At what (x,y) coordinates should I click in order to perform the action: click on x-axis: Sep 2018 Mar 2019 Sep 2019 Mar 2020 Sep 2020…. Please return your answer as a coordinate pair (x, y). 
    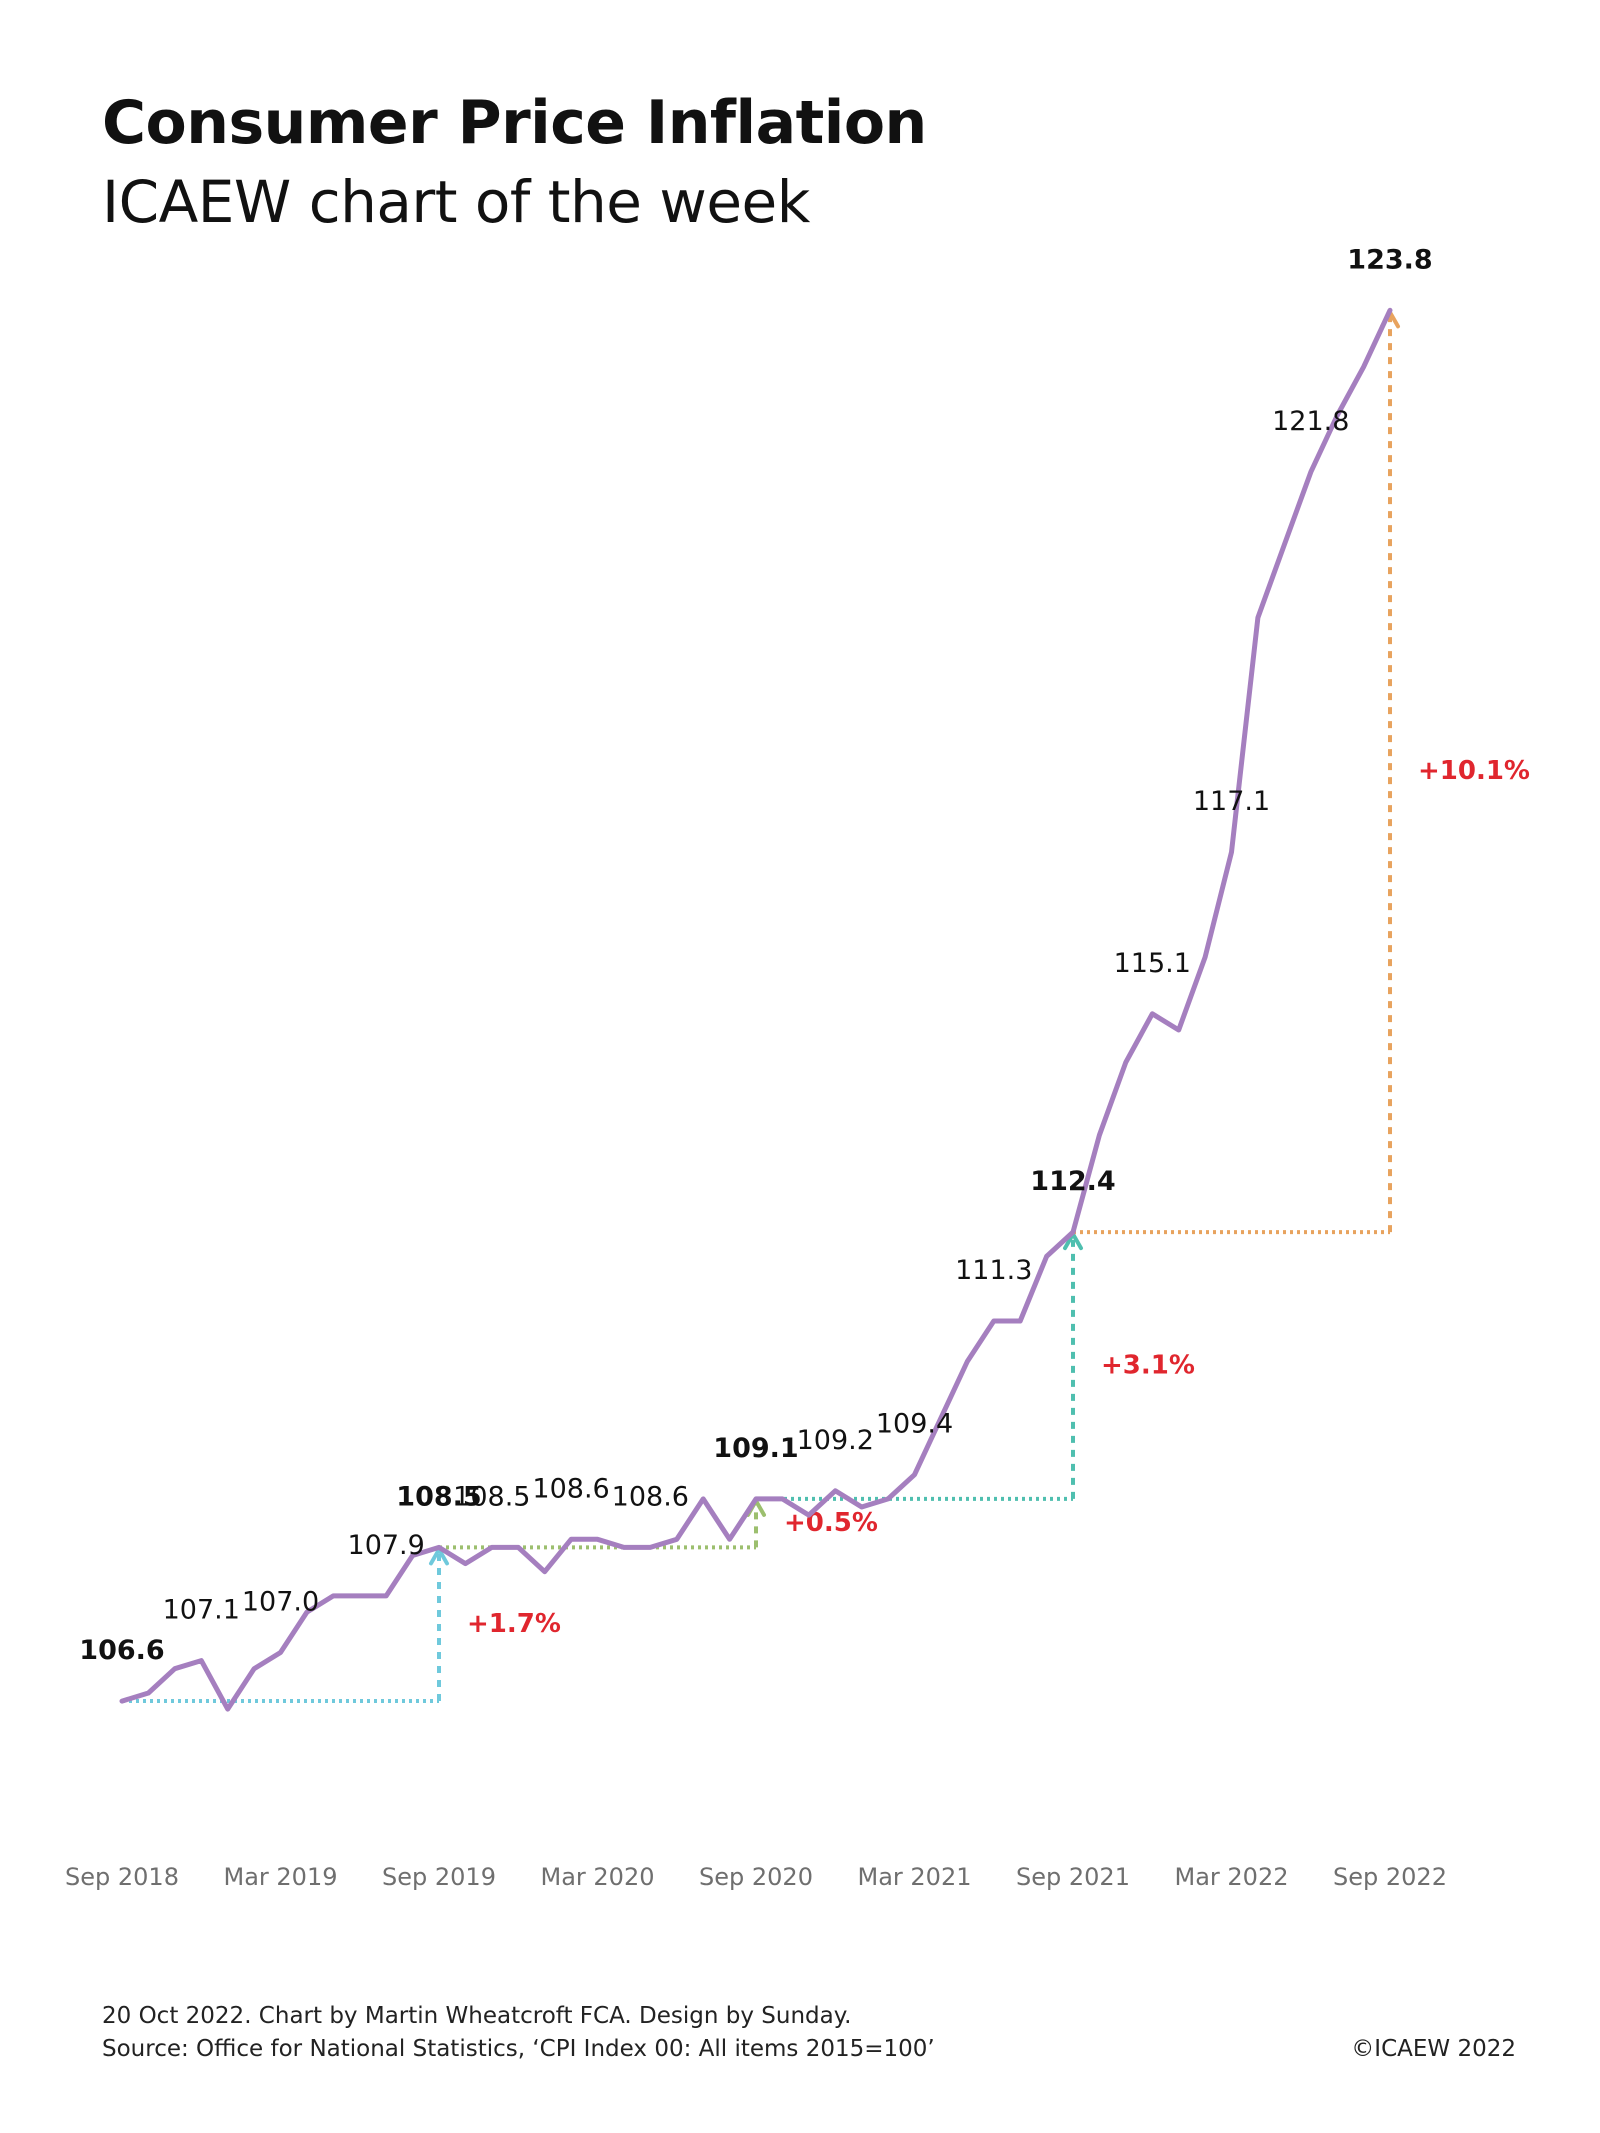
    Looking at the image, I should click on (756, 1877).